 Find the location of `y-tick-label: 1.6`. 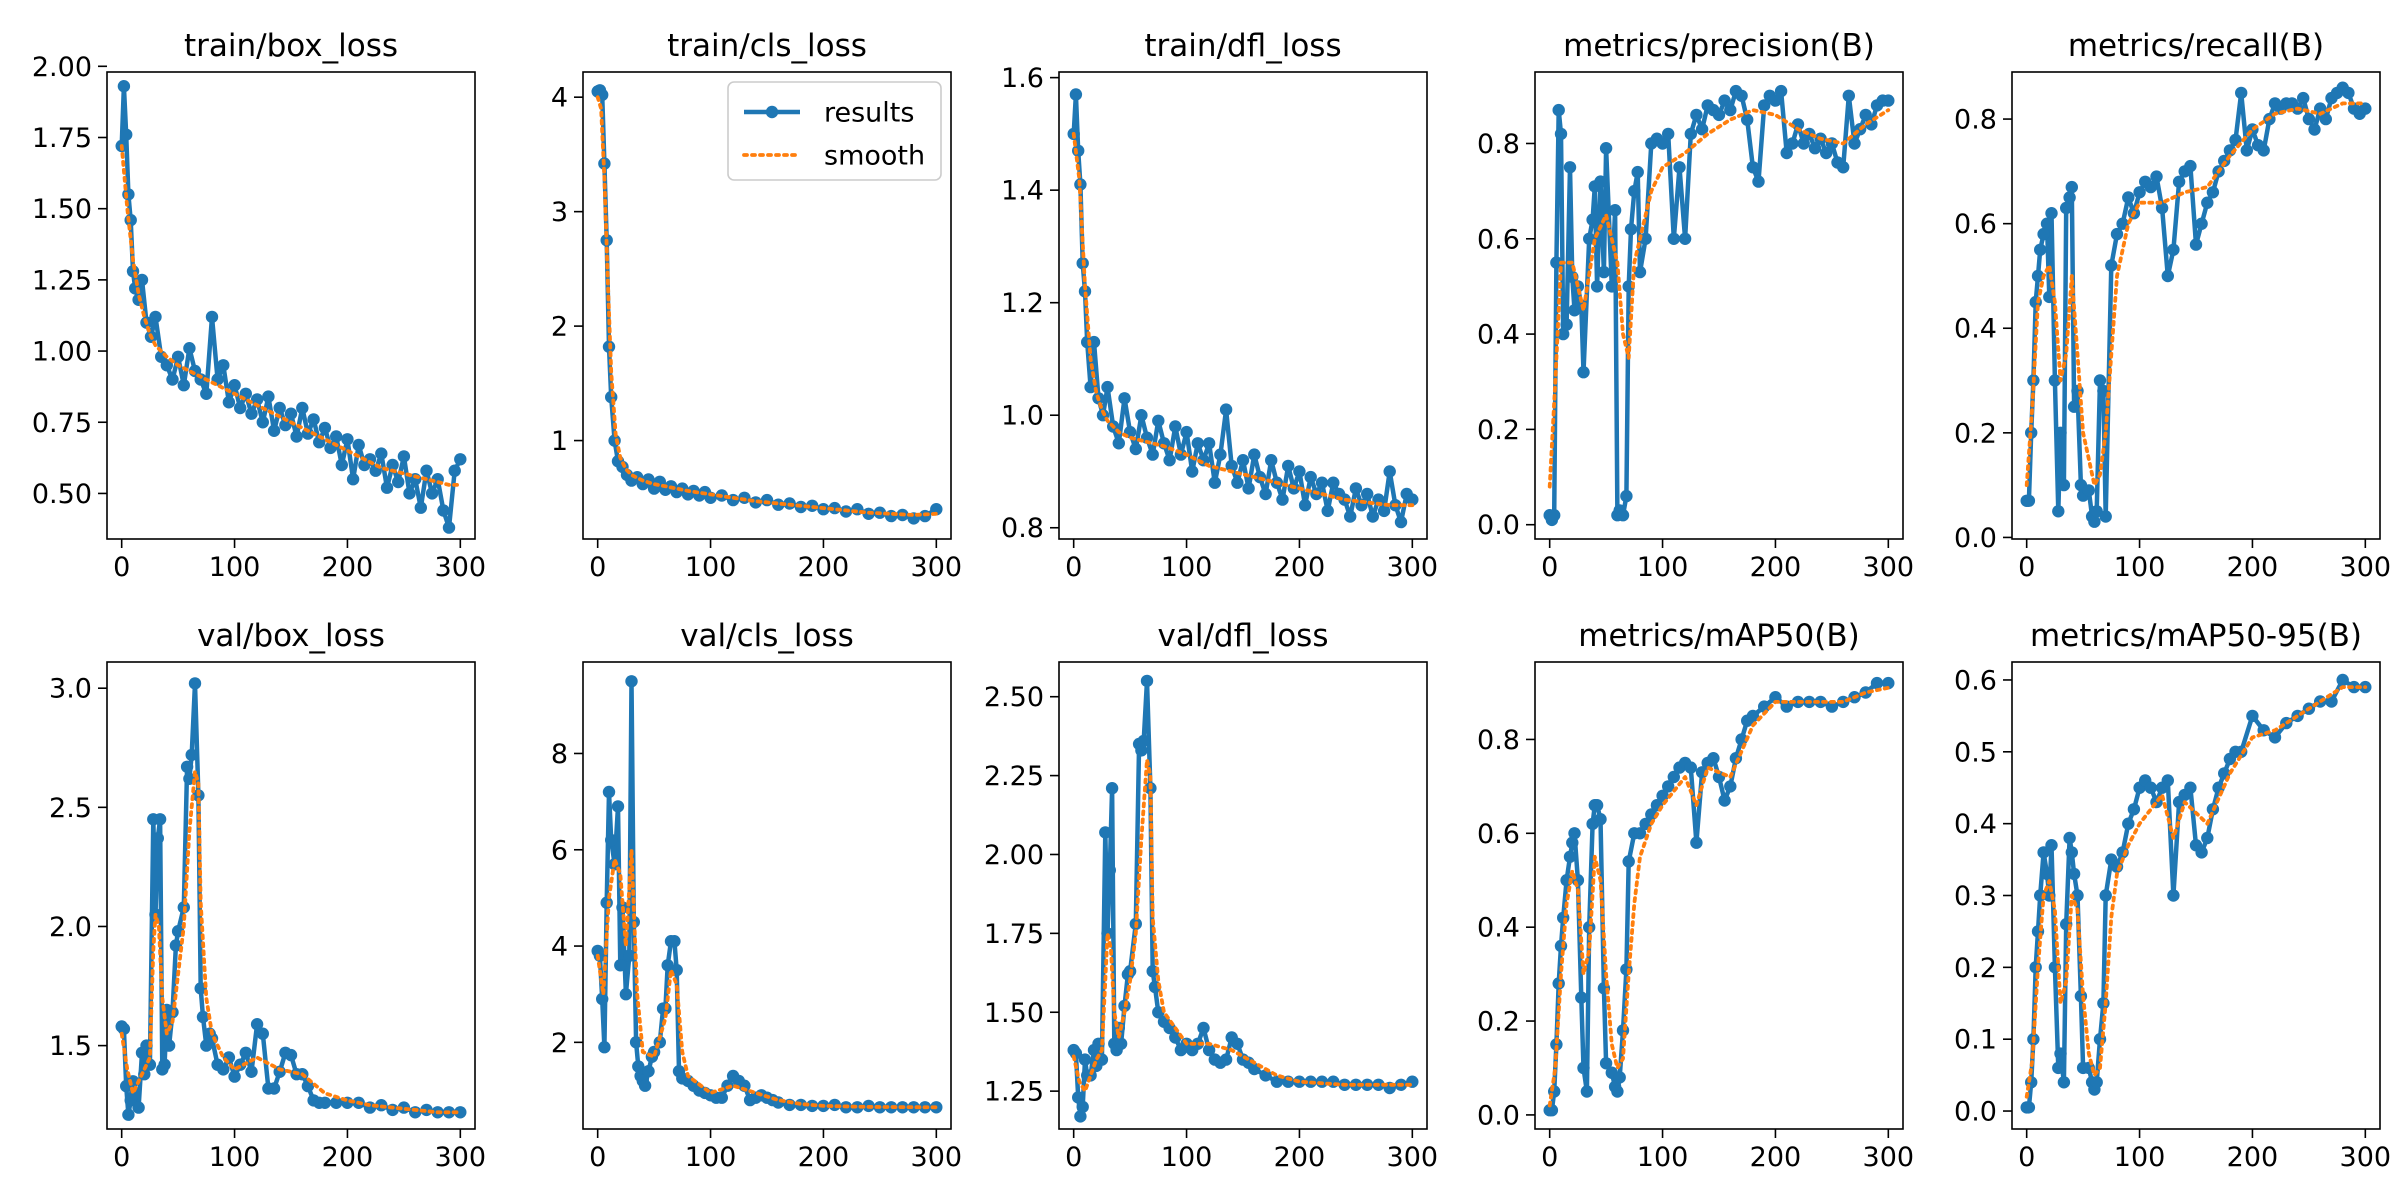

y-tick-label: 1.6 is located at coordinates (1022, 78).